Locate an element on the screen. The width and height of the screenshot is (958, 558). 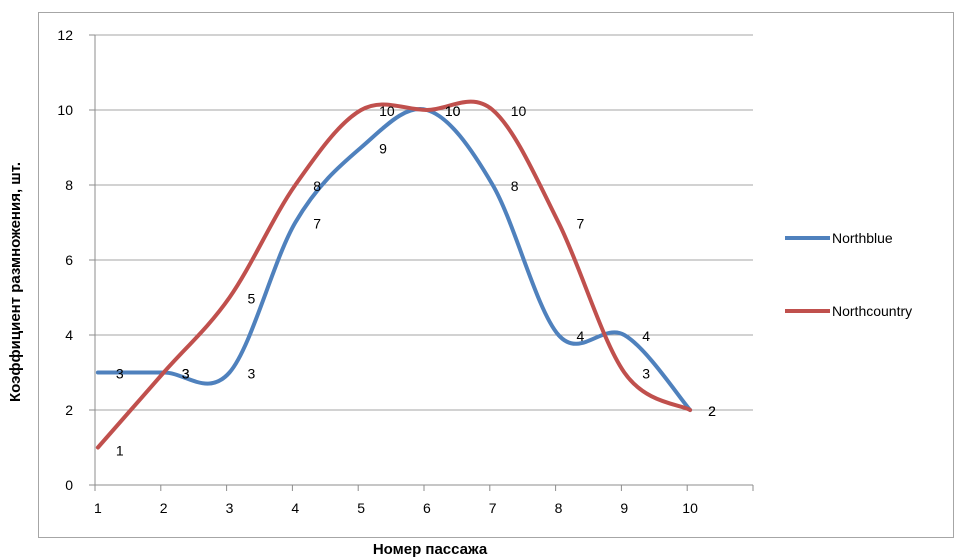
y-axis-title: Коэффициент размножения, шт. is located at coordinates (15, 282).